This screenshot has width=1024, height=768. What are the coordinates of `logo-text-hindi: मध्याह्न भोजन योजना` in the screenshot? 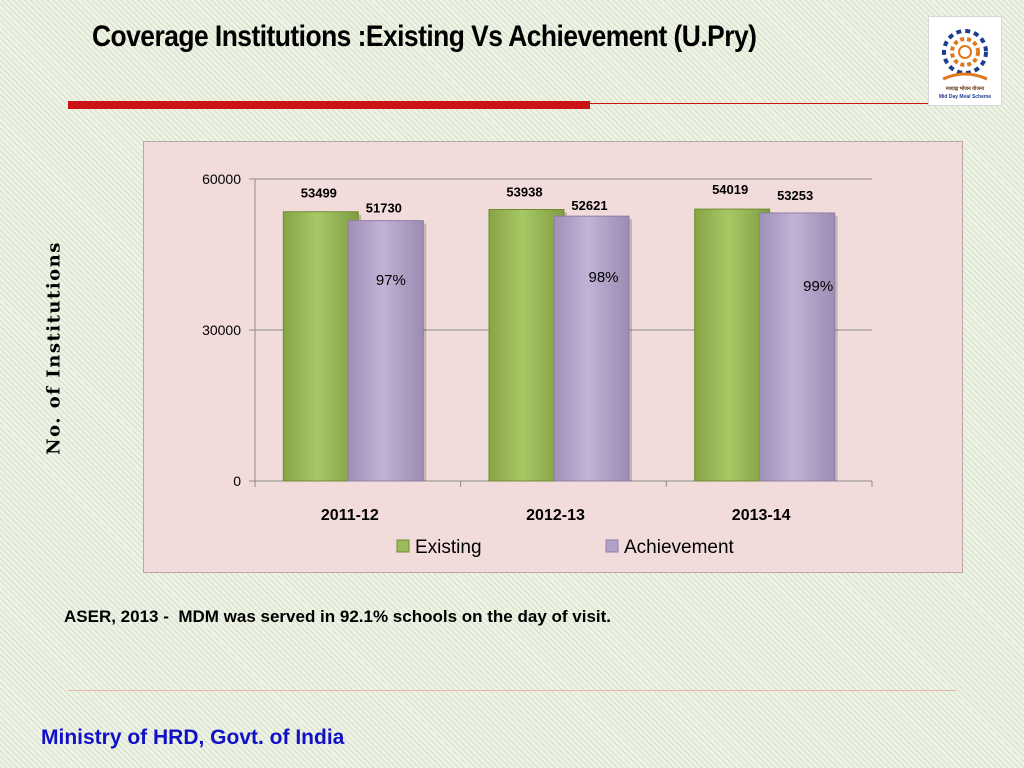 It's located at (965, 89).